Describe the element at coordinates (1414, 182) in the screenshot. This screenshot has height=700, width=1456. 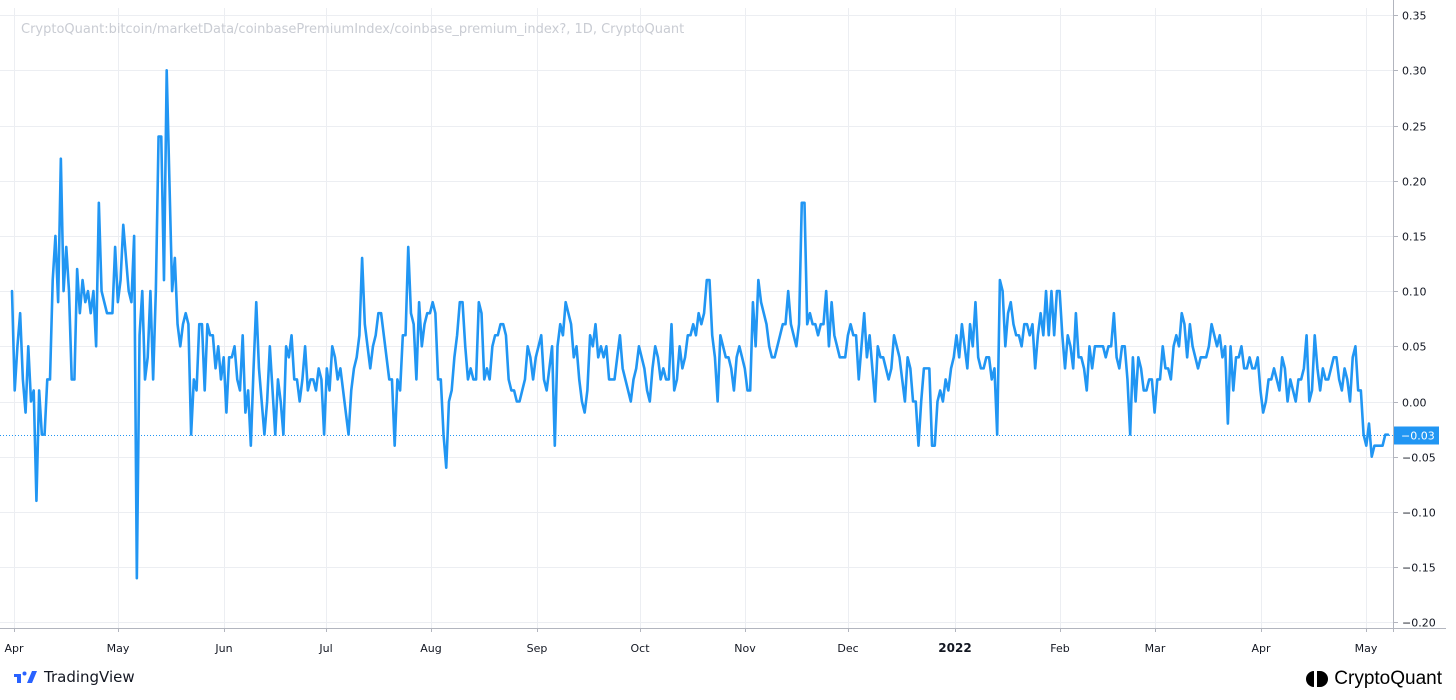
I see `y-tick-label: 0.20` at that location.